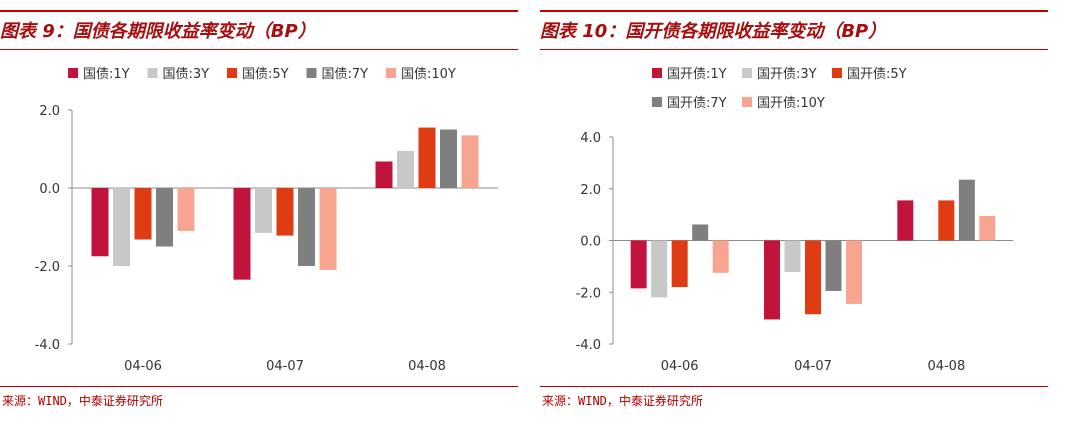 The width and height of the screenshot is (1080, 425). What do you see at coordinates (791, 103) in the screenshot?
I see `legend-label: 国开债:10Y` at bounding box center [791, 103].